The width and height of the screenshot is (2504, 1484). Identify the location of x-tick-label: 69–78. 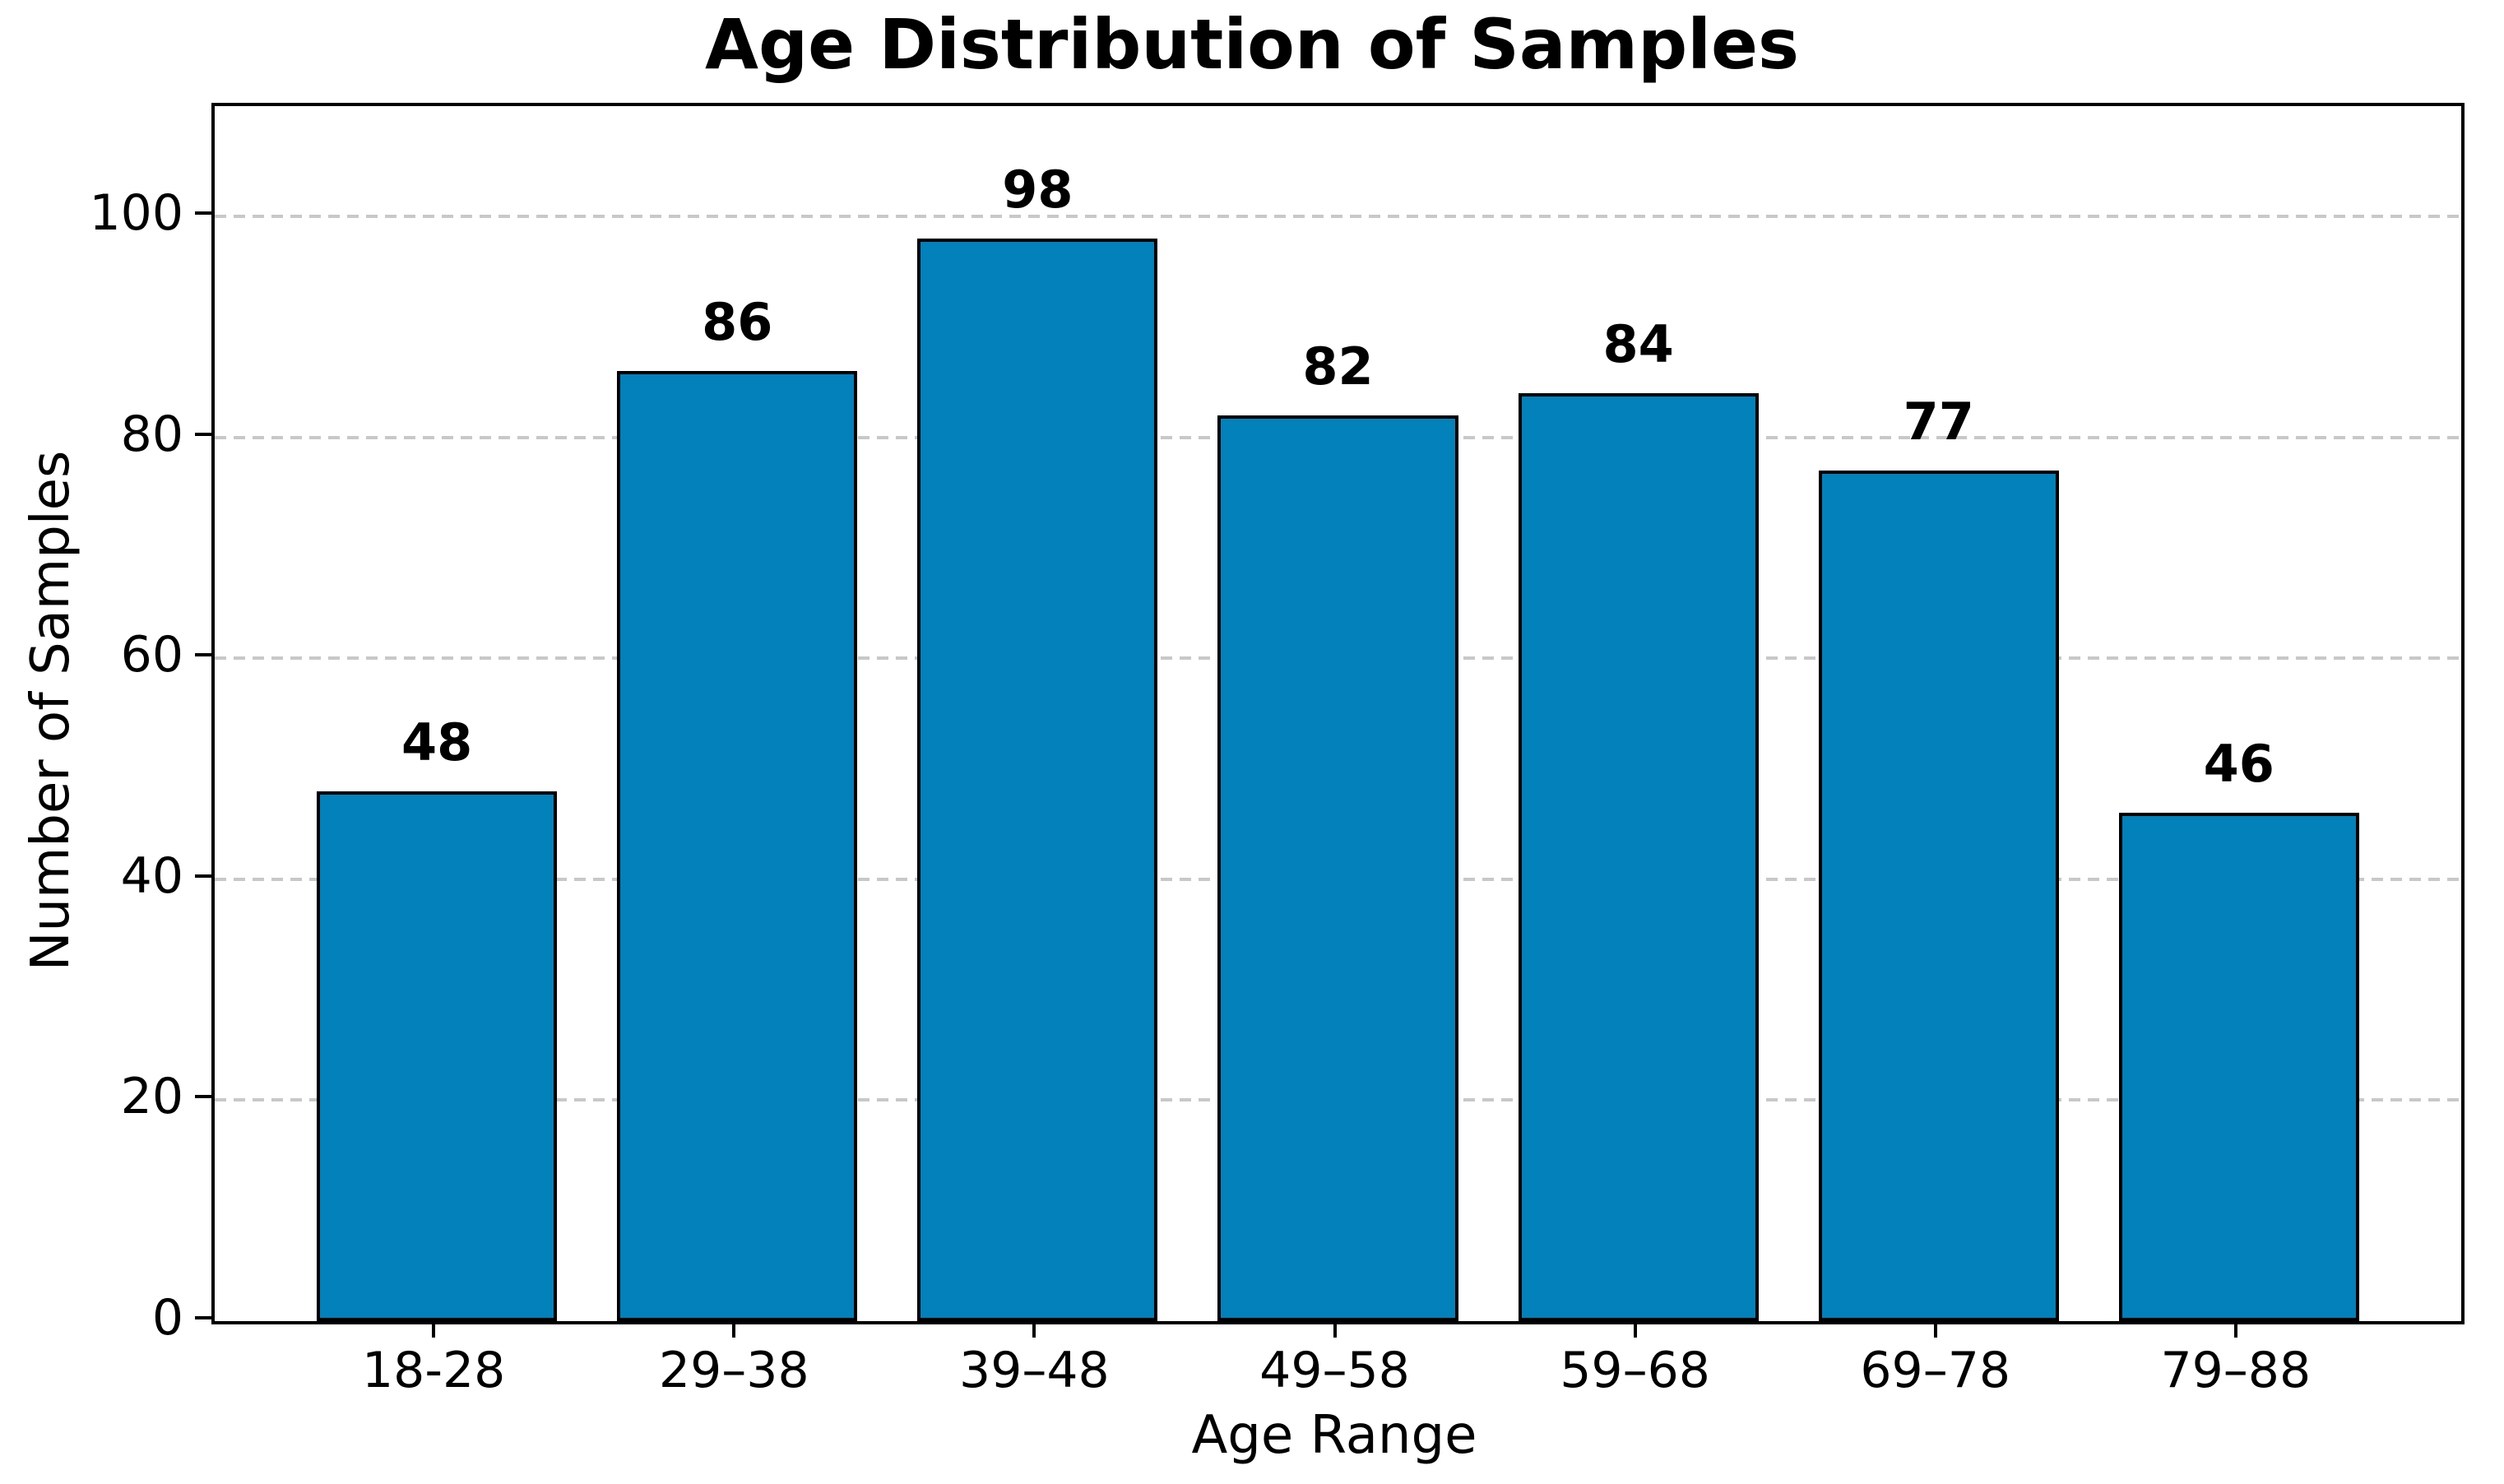
(1935, 1370).